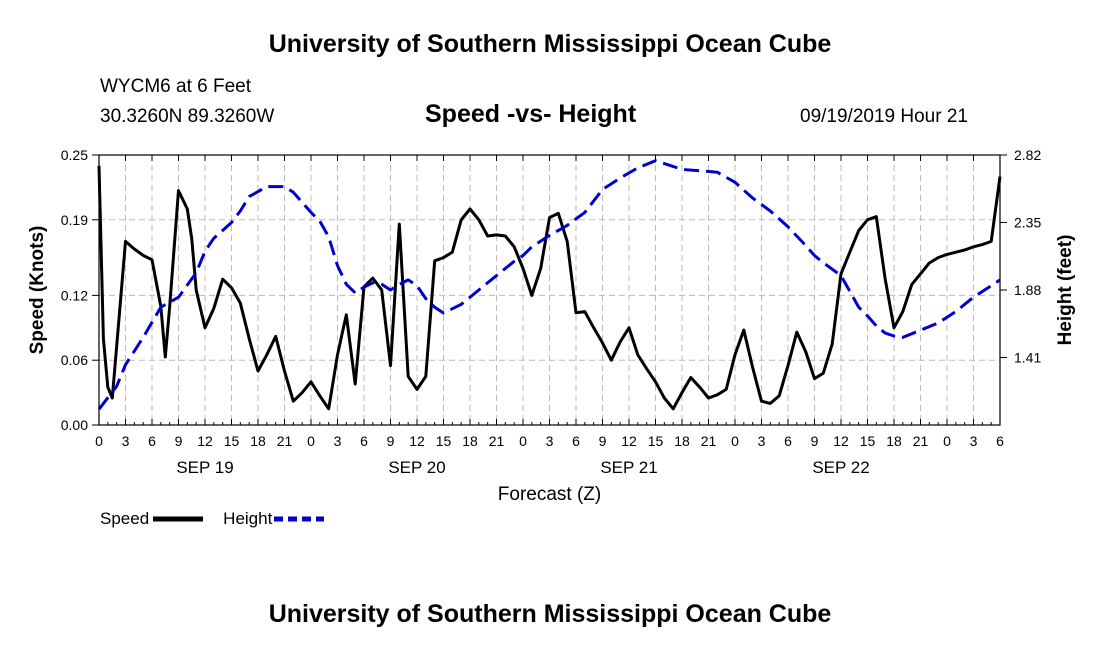 Image resolution: width=1100 pixels, height=650 pixels. I want to click on date-label: SEP 21, so click(628, 467).